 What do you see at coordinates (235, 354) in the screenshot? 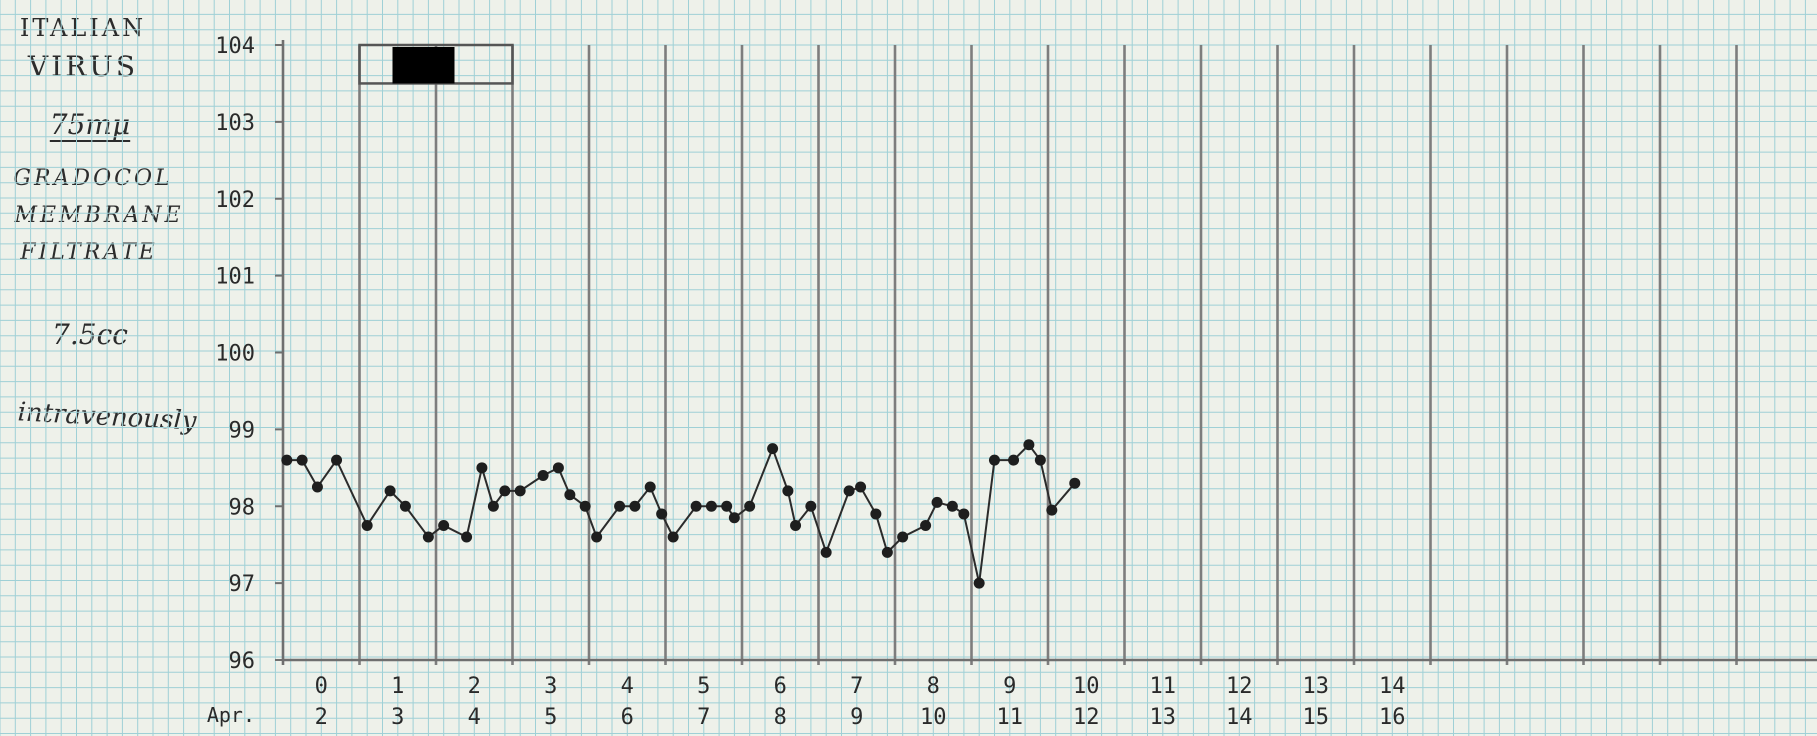
I see `y-tick-label: 100` at bounding box center [235, 354].